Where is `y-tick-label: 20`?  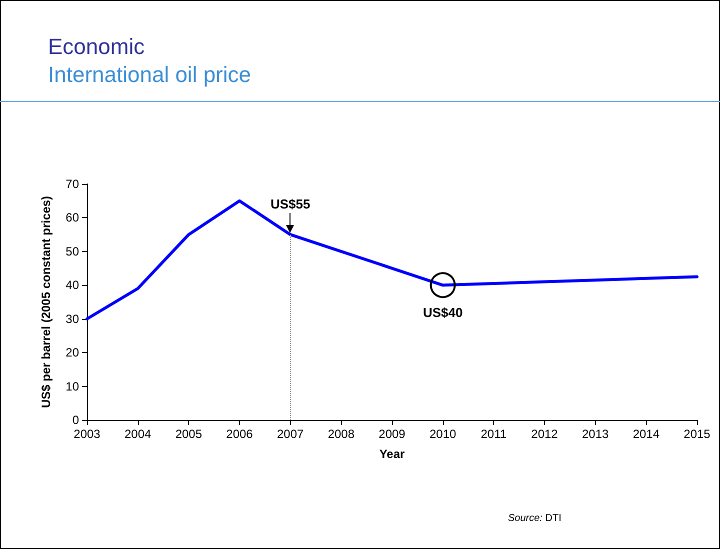 y-tick-label: 20 is located at coordinates (73, 353).